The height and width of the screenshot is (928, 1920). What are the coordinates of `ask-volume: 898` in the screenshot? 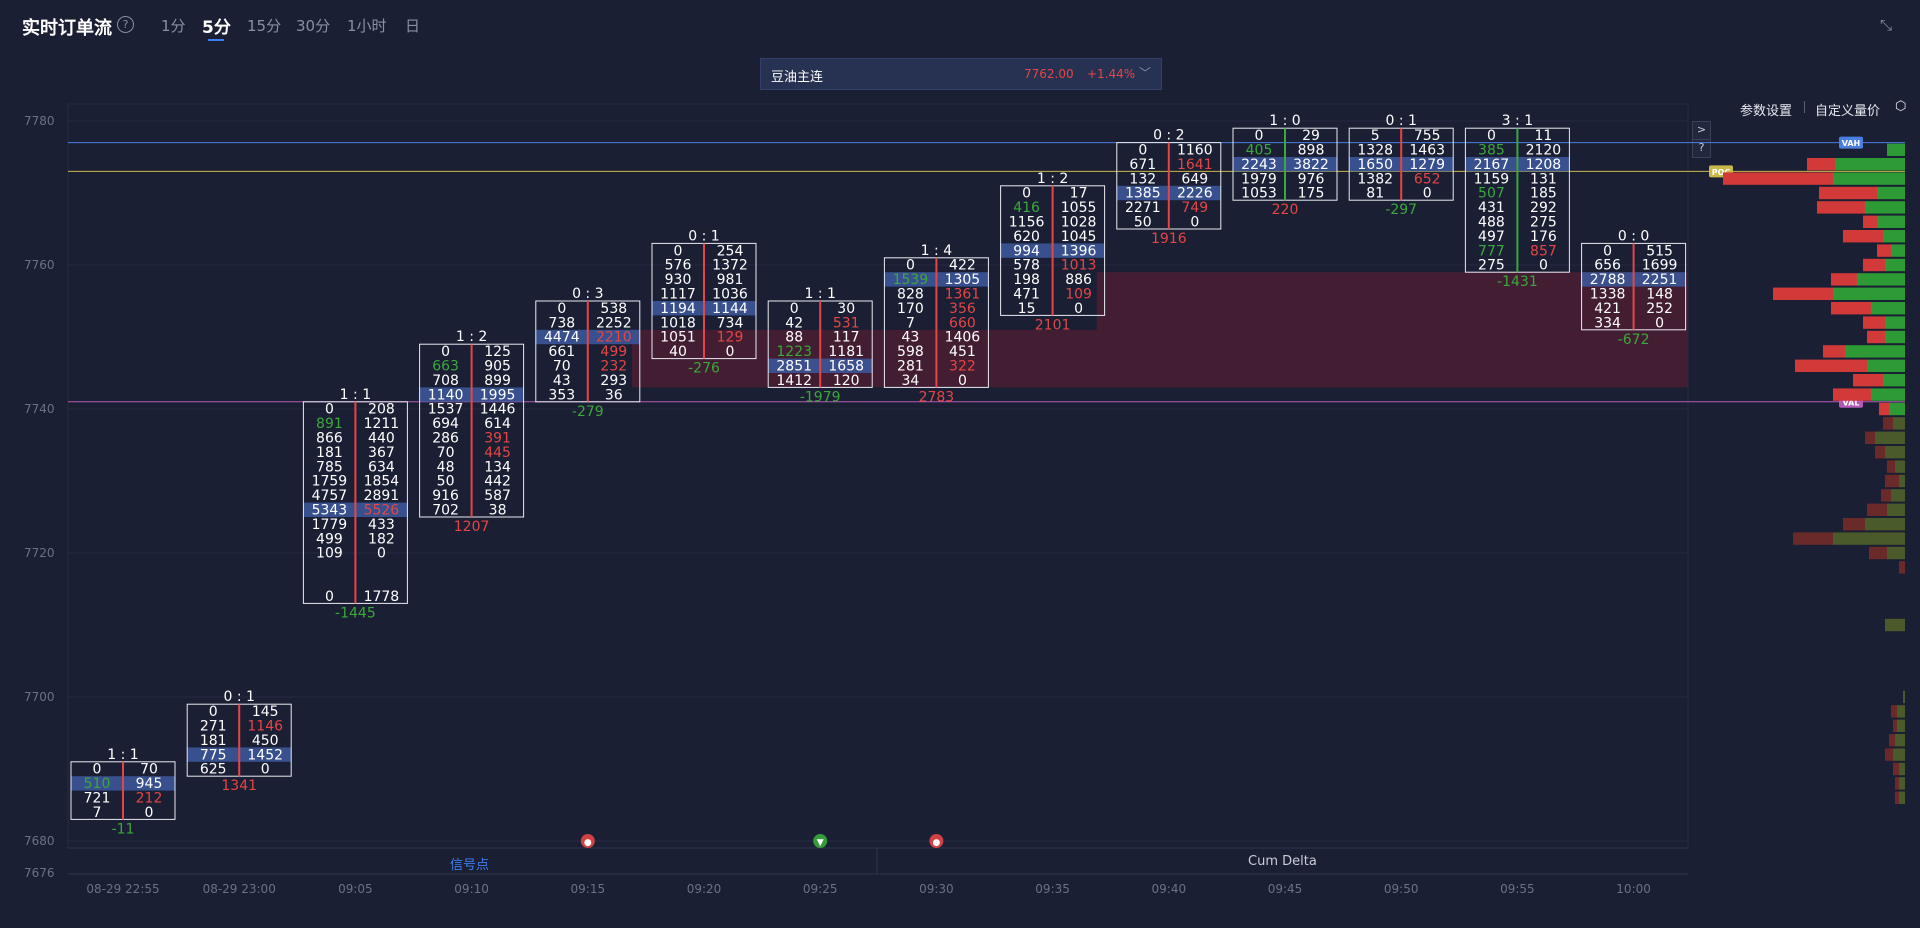 It's located at (1311, 151).